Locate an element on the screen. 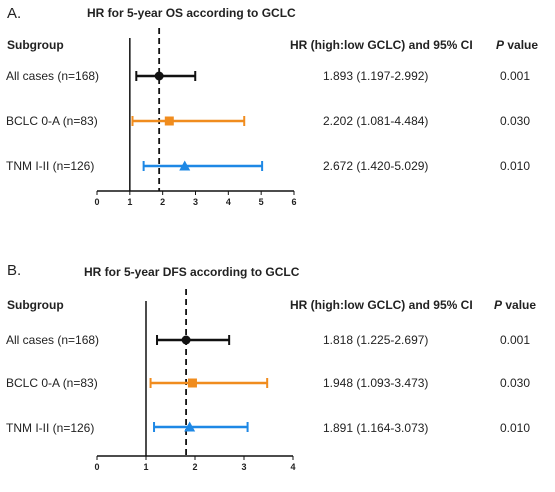  panel-label: B. is located at coordinates (14, 270).